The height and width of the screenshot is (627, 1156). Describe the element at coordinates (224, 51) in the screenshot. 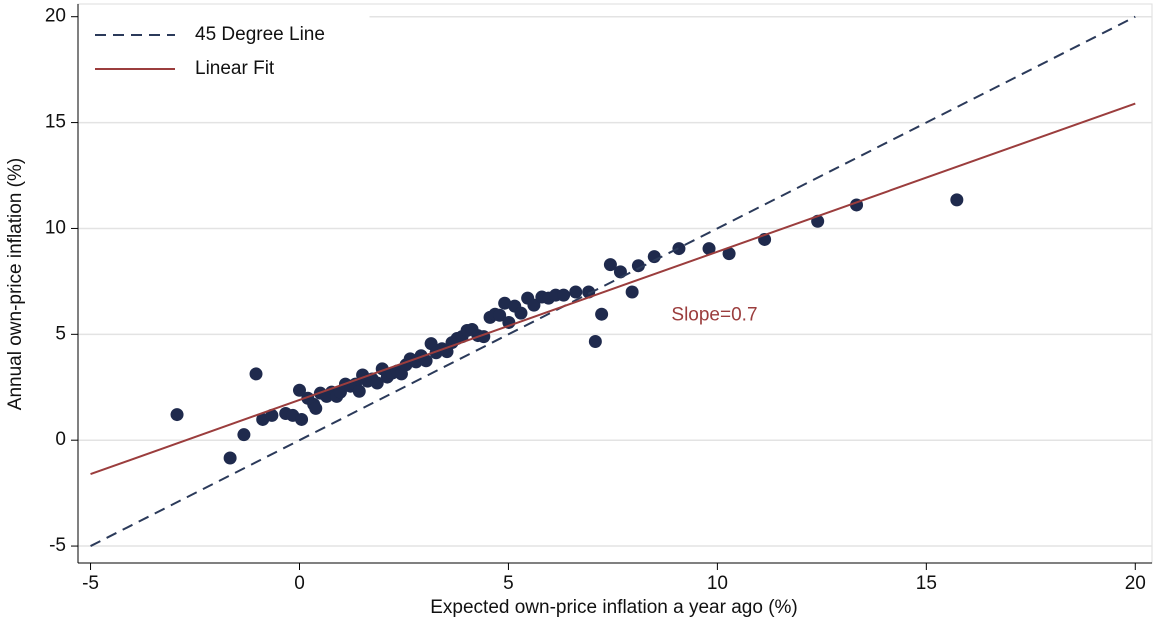

I see `legend-box` at that location.